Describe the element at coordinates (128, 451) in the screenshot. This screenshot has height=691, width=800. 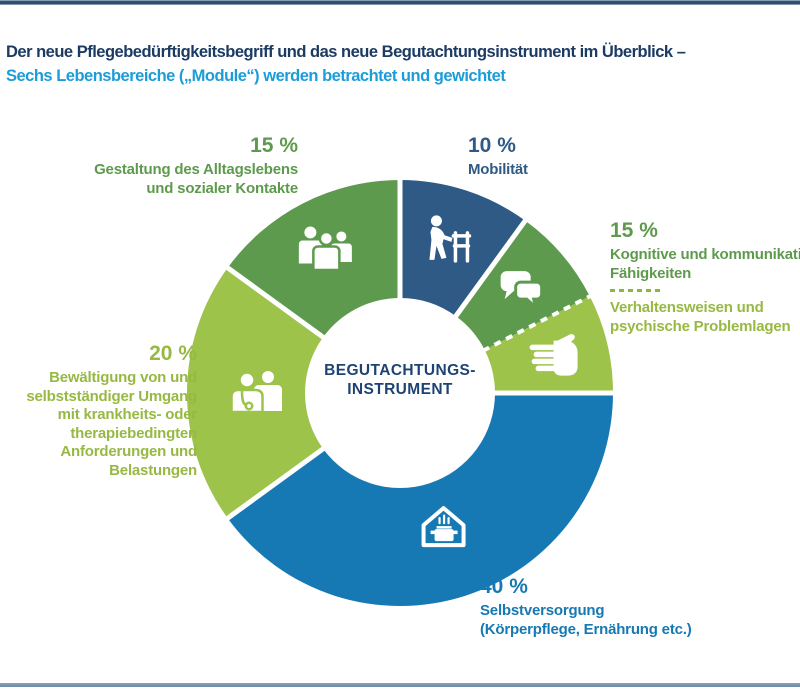
I see `callout-bewaeltigung-line-5: Anforderungen und` at that location.